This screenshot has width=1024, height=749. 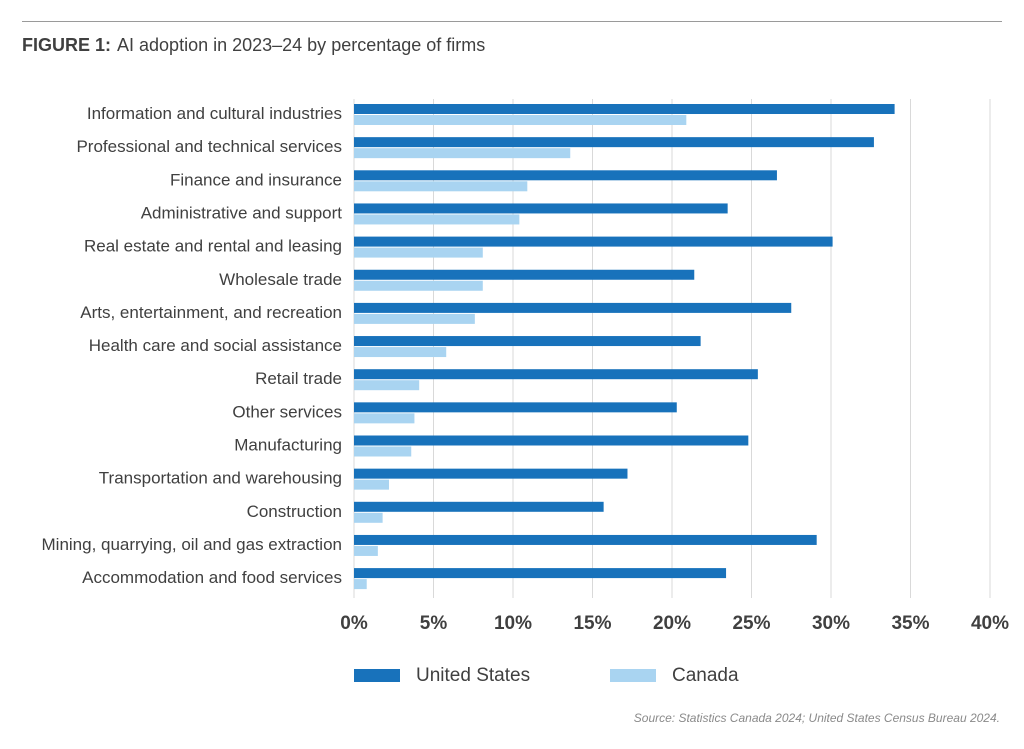 What do you see at coordinates (551, 440) in the screenshot?
I see `bar-united-states-manufacturing` at bounding box center [551, 440].